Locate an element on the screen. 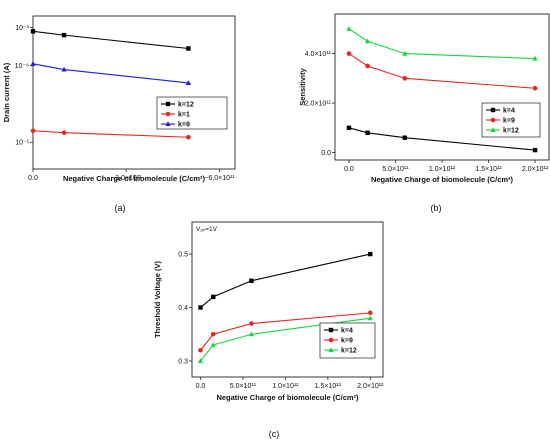  y-tick-label: 0.3 is located at coordinates (183, 361).